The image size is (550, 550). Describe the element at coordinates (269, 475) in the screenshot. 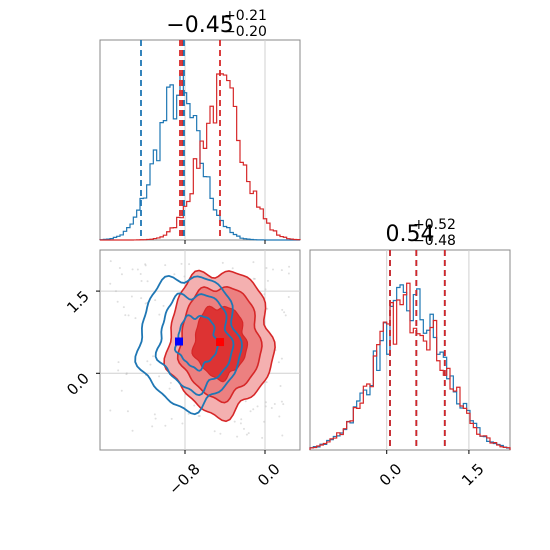

I see `p2d-xtick-label-1: 0.0` at that location.